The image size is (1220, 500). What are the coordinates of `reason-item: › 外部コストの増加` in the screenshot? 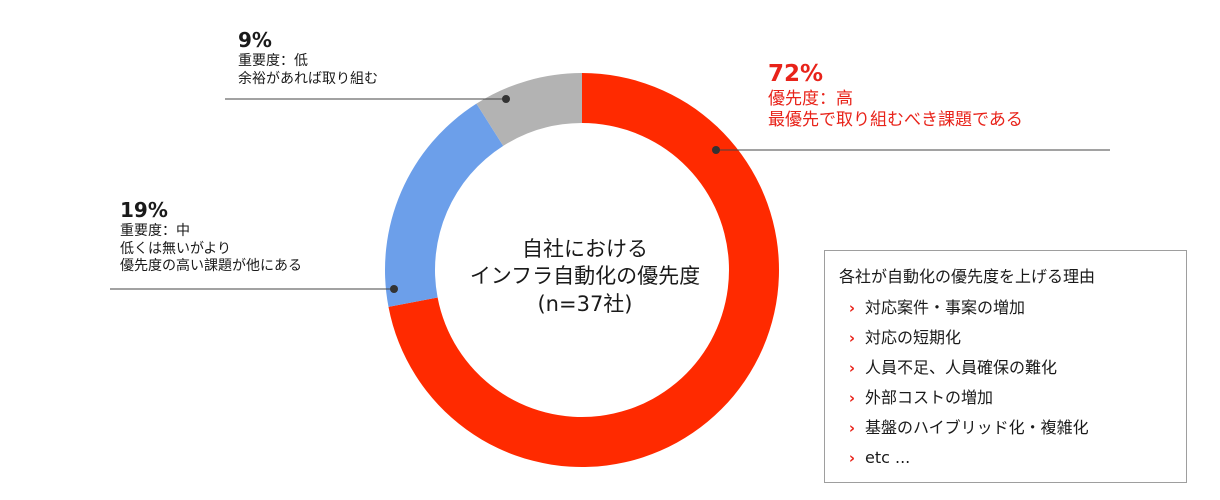 It's located at (1005, 398).